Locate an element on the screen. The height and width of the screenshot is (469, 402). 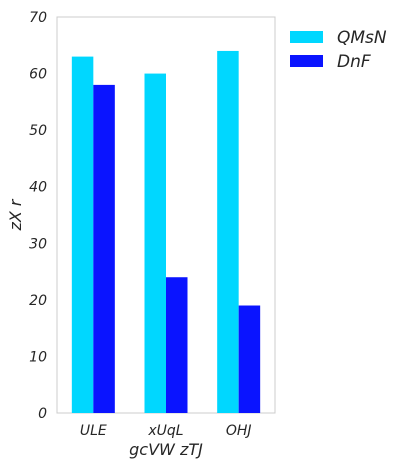
x-tick-label: ULE is located at coordinates (93, 431).